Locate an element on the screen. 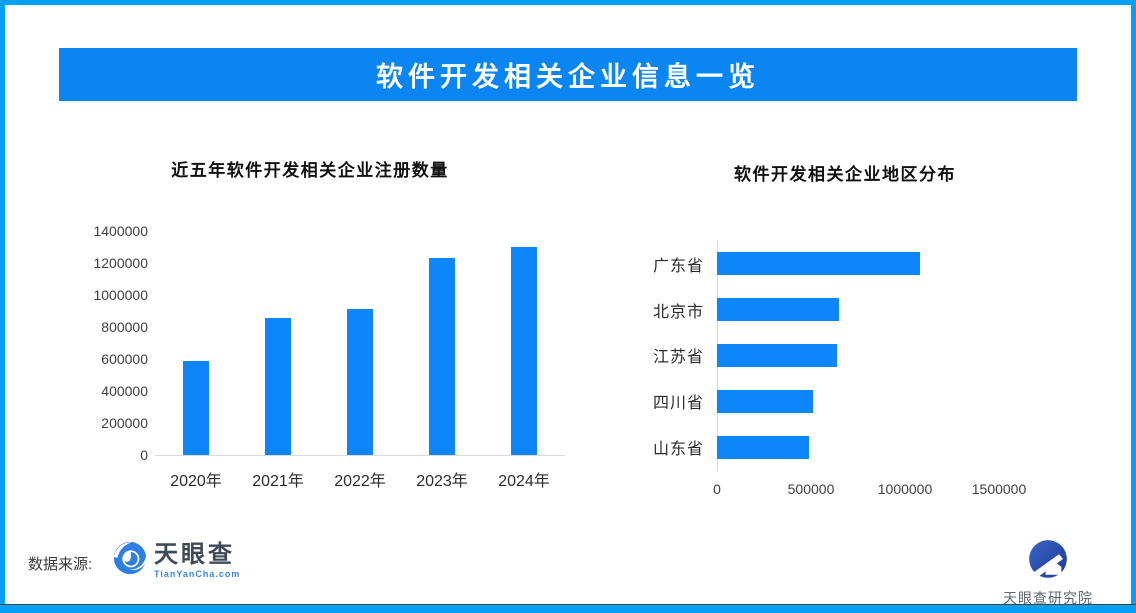 The height and width of the screenshot is (613, 1136). region-row-广东省: 广东省 is located at coordinates (865, 264).